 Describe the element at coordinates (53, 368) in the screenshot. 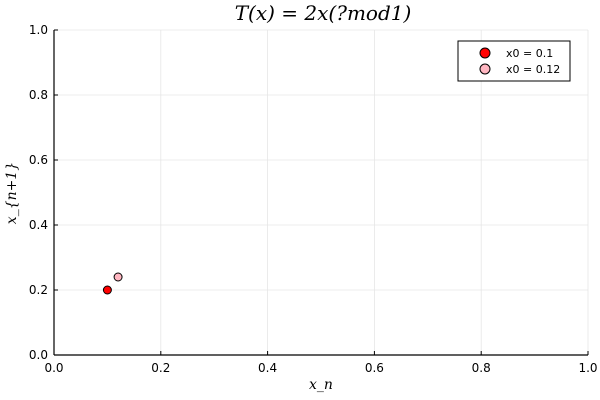

I see `x-tick-label: 0.0` at that location.